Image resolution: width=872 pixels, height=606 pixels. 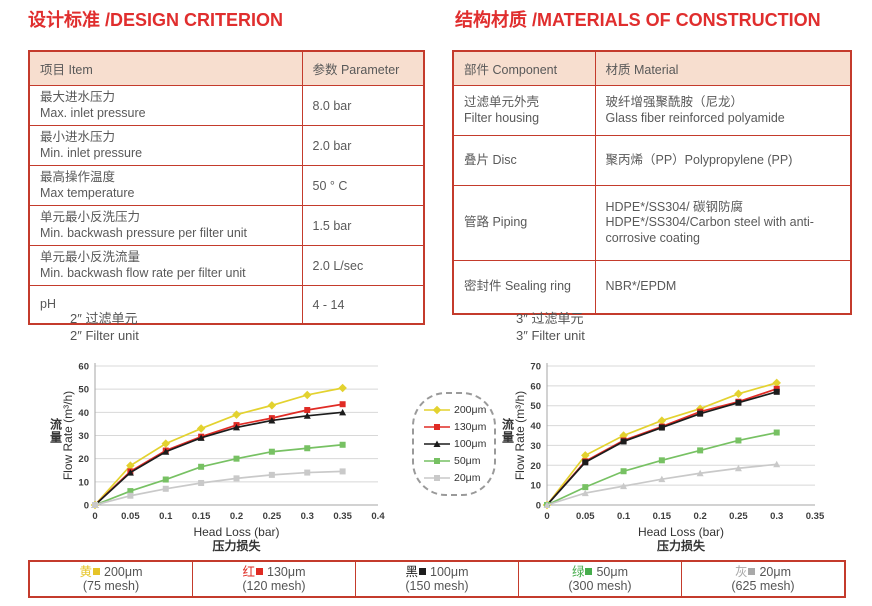 I want to click on table-header-row: 项目 Item 参数 Parameter, so click(x=226, y=68).